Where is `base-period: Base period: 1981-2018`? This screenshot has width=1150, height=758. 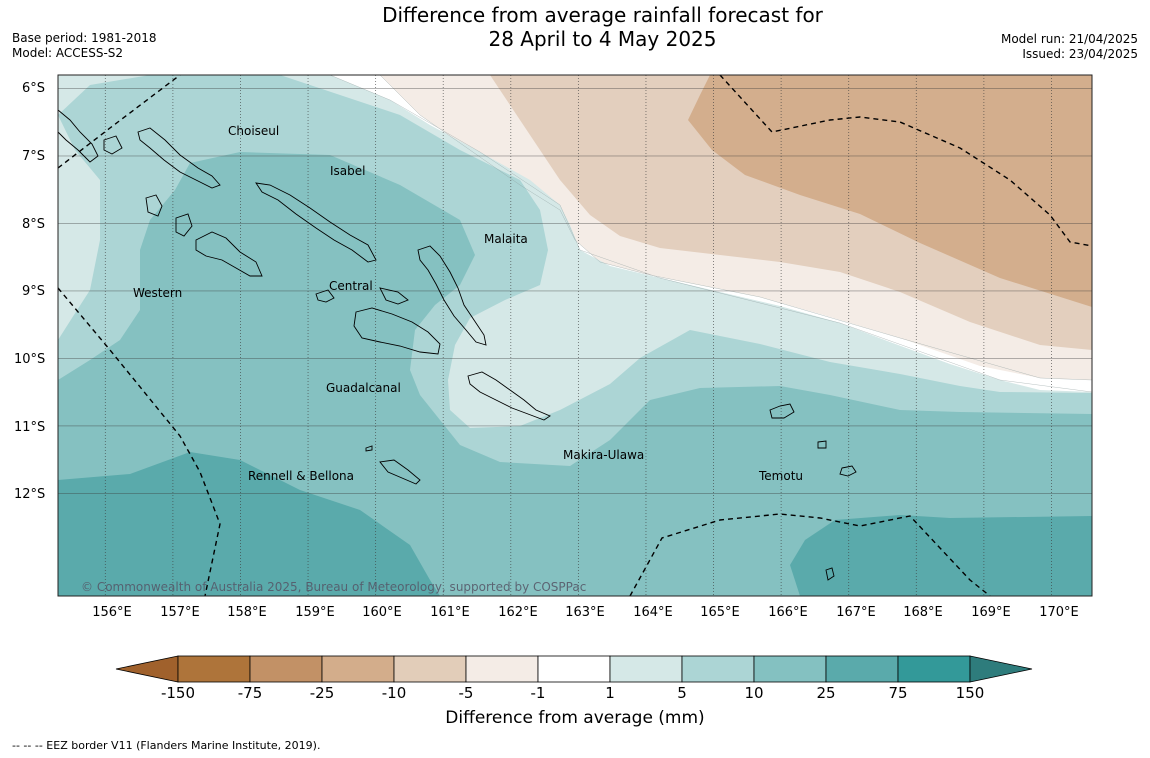
base-period: Base period: 1981-2018 is located at coordinates (84, 38).